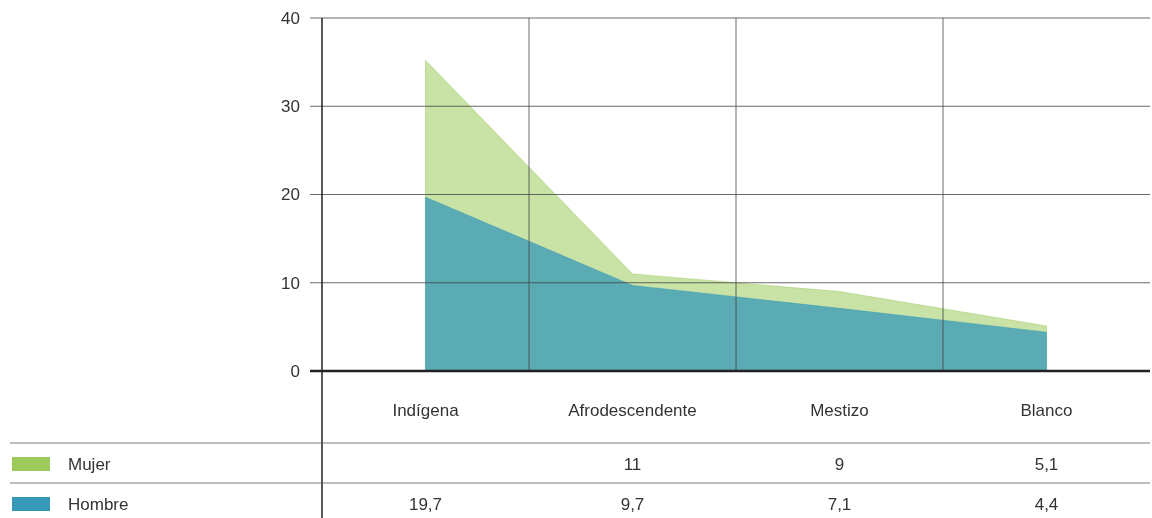 Image resolution: width=1152 pixels, height=518 pixels. Describe the element at coordinates (632, 410) in the screenshot. I see `x-tick-label: Afrodescendente` at that location.